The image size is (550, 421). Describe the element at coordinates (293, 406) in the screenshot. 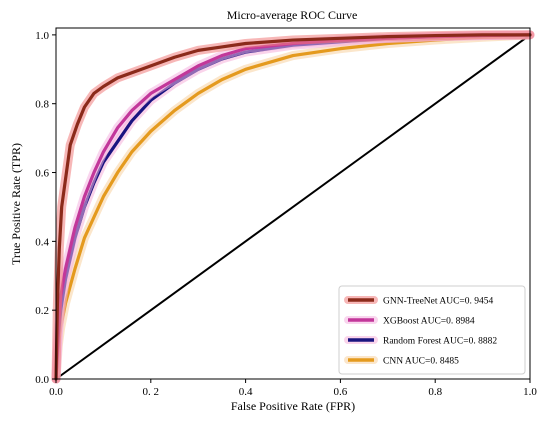

I see `x-axis-title: False Positive Rate (FPR)` at that location.